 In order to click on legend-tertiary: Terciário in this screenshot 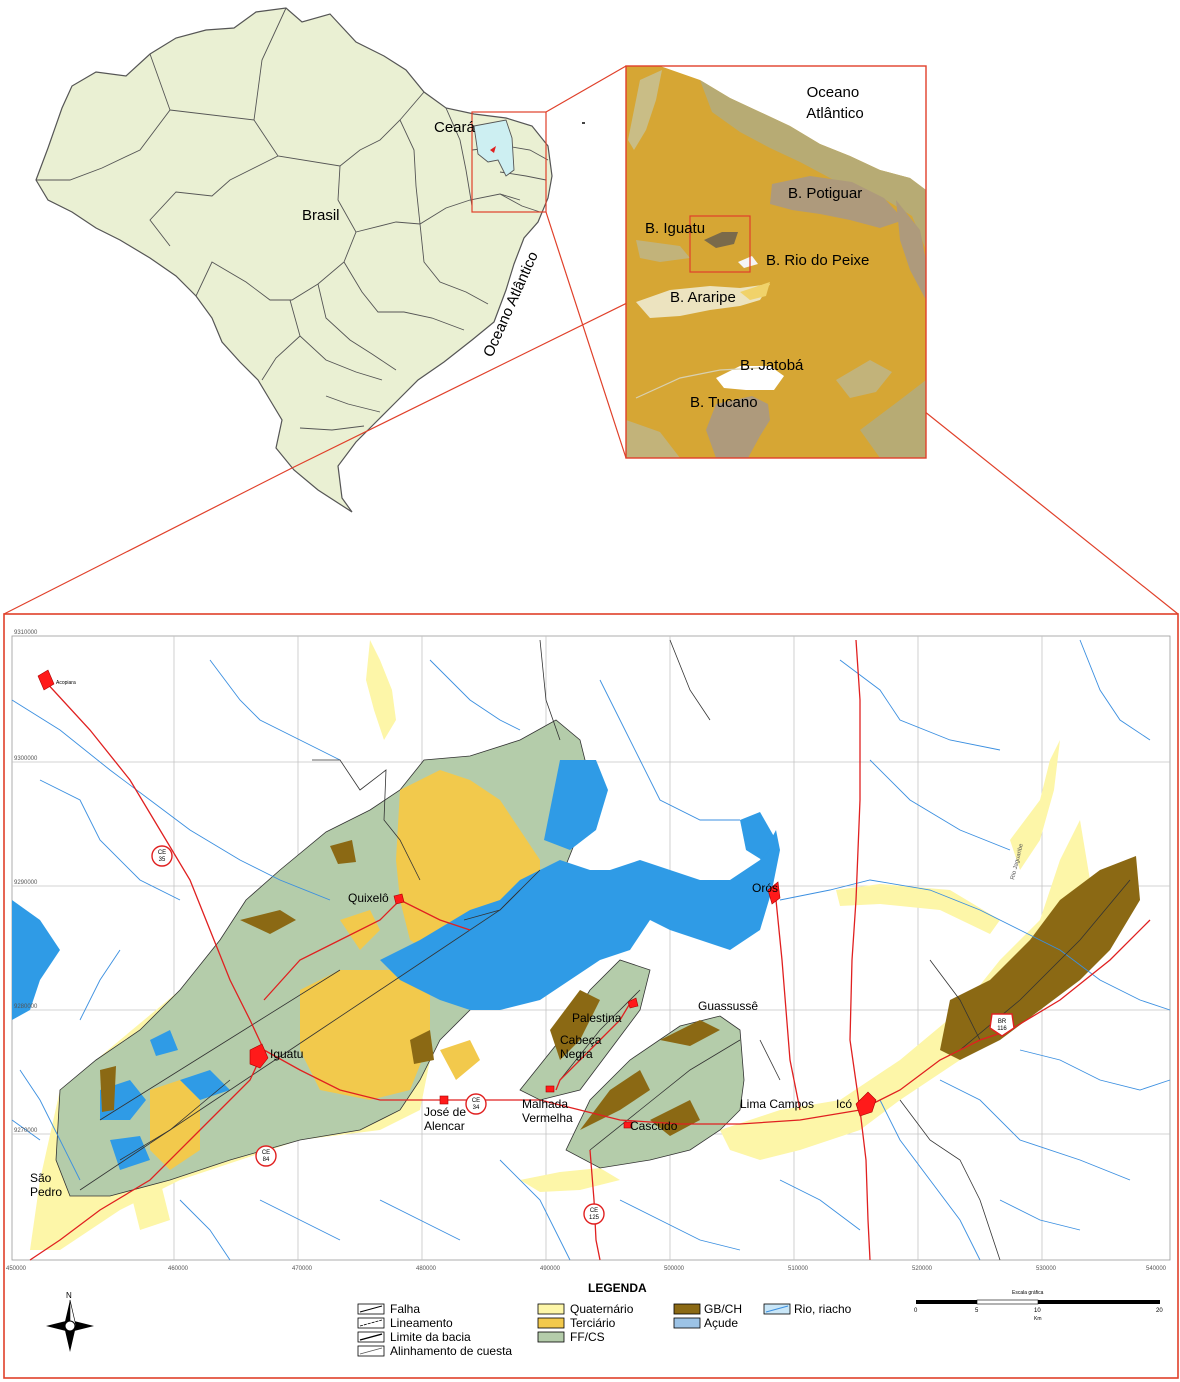, I will do `click(576, 1323)`.